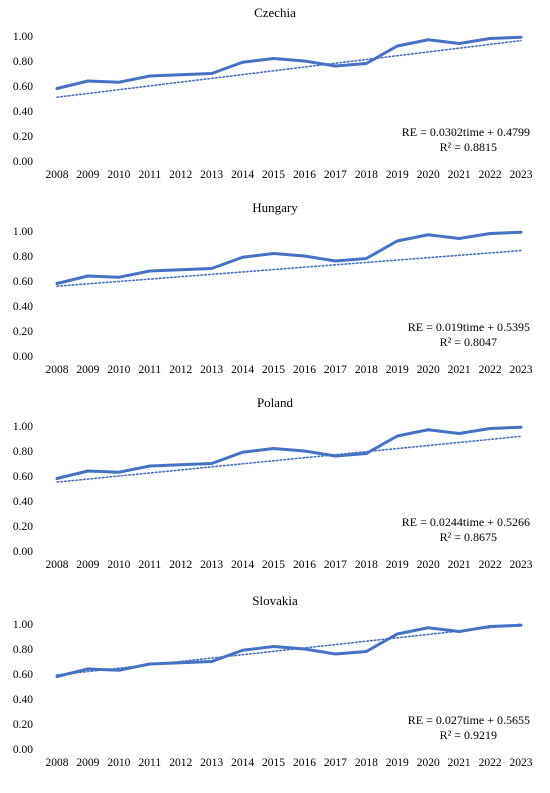  What do you see at coordinates (468, 147) in the screenshot?
I see `r-squared: R² = 0.8815` at bounding box center [468, 147].